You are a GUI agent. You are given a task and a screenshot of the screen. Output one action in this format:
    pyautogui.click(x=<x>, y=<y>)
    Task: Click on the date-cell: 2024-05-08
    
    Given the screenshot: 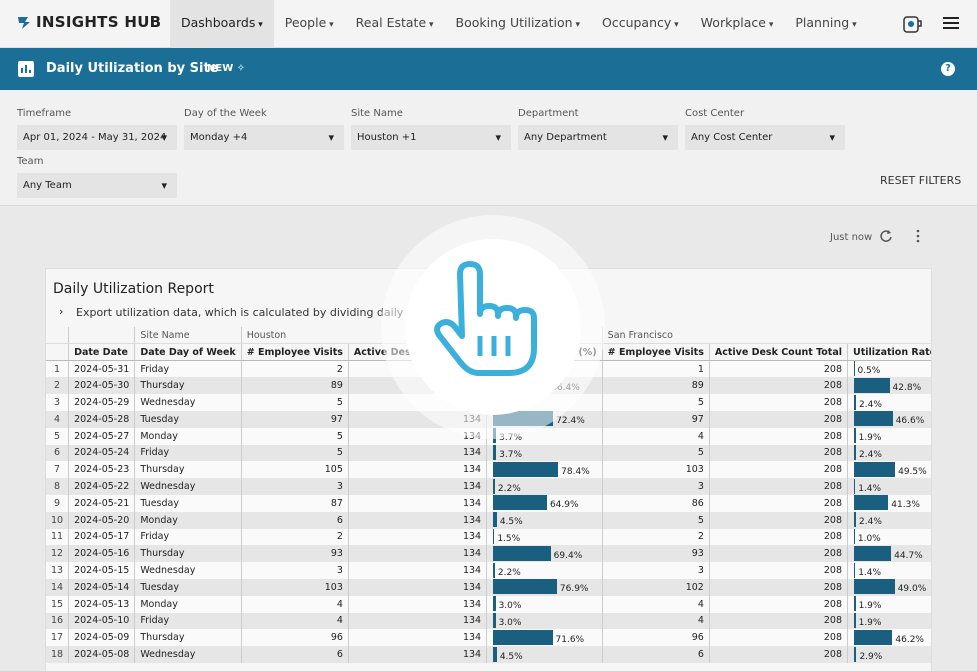 What is the action you would take?
    pyautogui.click(x=102, y=654)
    